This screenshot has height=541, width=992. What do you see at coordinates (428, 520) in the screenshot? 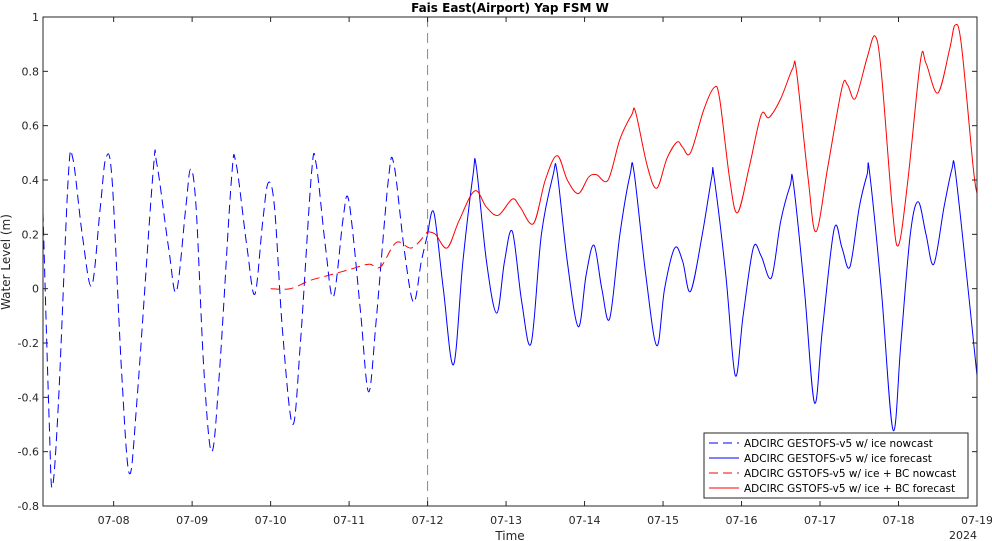
I see `x-tick-label: 07-12` at bounding box center [428, 520].